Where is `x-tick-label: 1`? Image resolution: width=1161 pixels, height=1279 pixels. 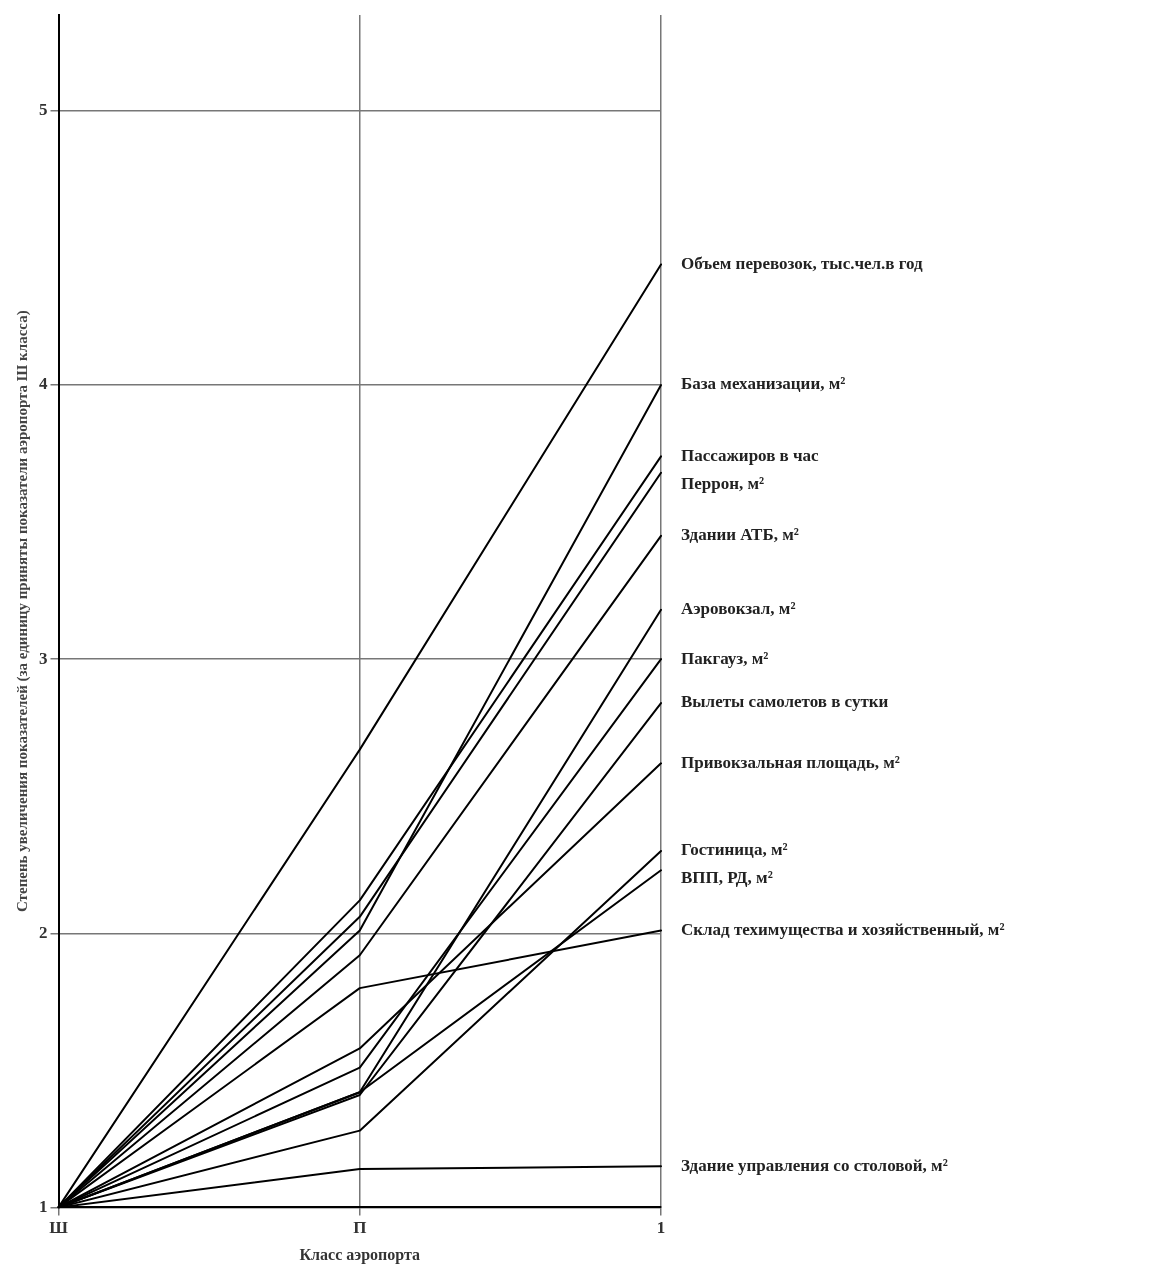 x-tick-label: 1 is located at coordinates (661, 1227).